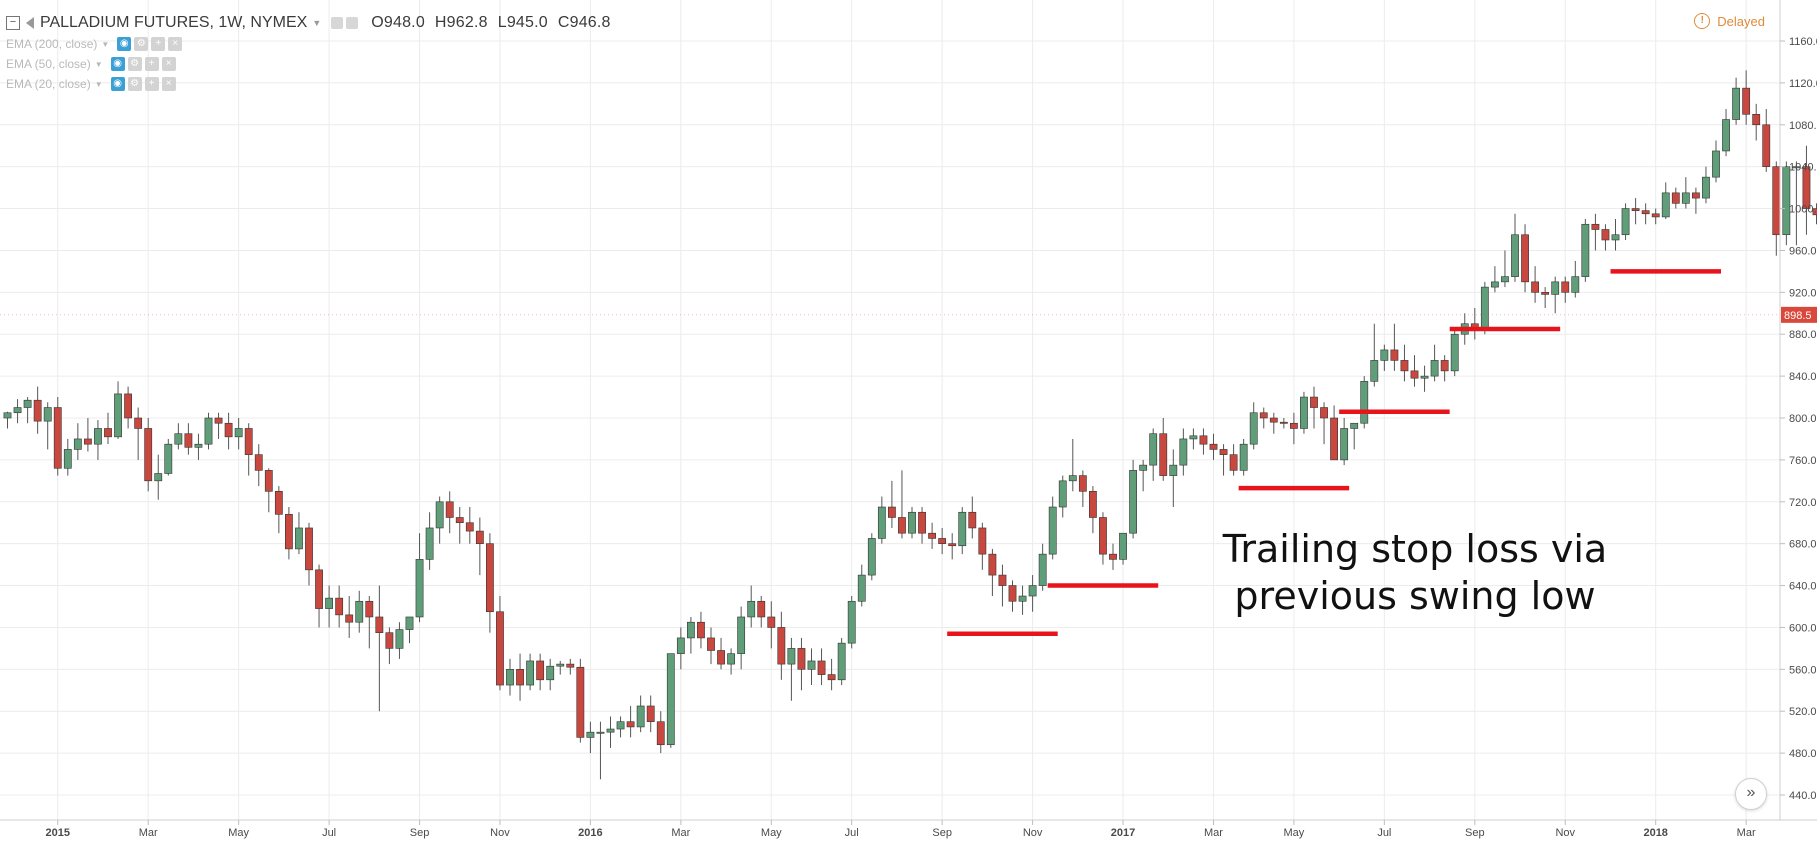  Describe the element at coordinates (1803, 377) in the screenshot. I see `price-tick-label: 840.0` at that location.